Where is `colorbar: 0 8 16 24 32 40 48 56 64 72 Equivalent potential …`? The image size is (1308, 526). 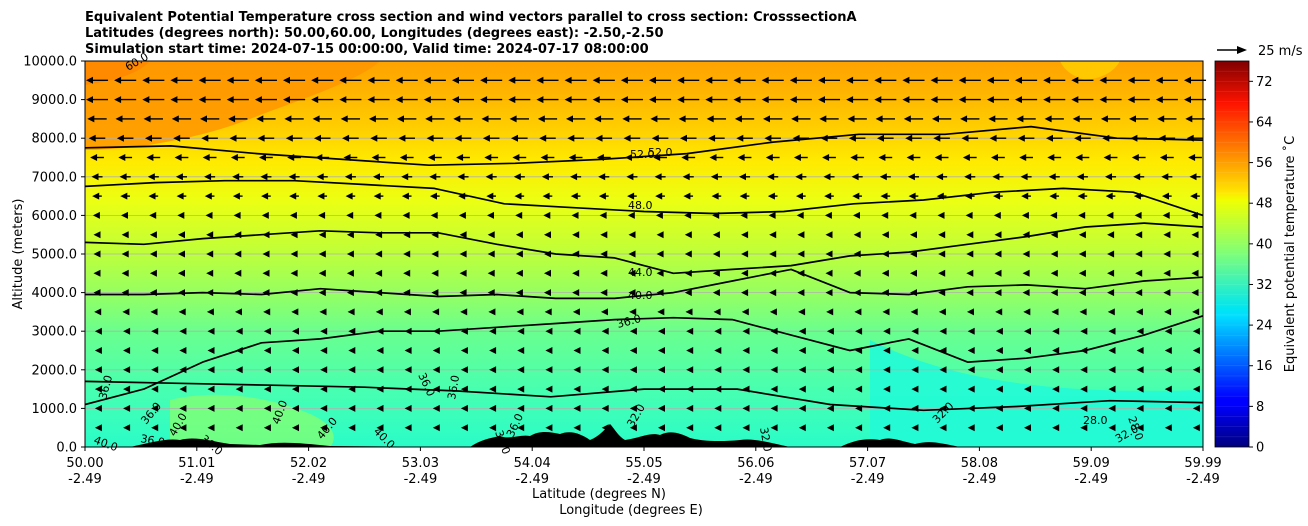 colorbar: 0 8 16 24 32 40 48 56 64 72 Equivalent potential … is located at coordinates (1256, 258).